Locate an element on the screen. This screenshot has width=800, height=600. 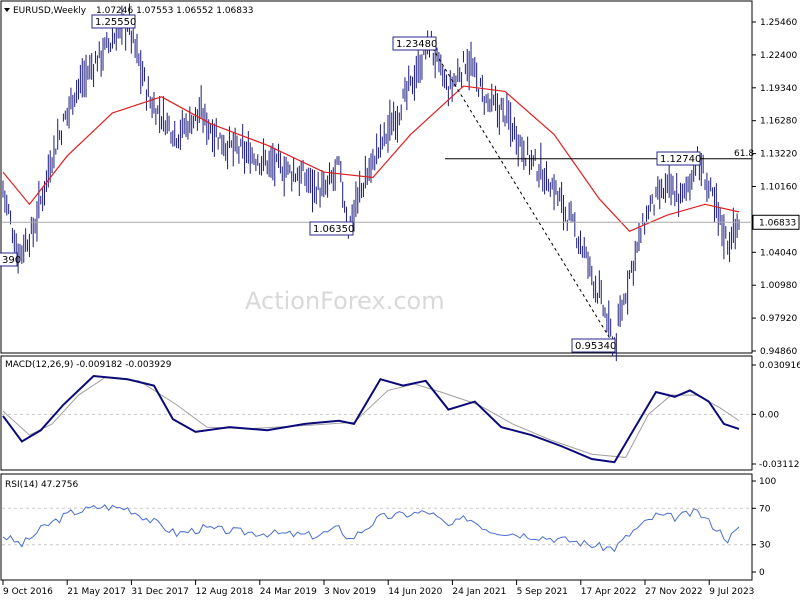
high-2017-label: 1.25550 is located at coordinates (115, 22).